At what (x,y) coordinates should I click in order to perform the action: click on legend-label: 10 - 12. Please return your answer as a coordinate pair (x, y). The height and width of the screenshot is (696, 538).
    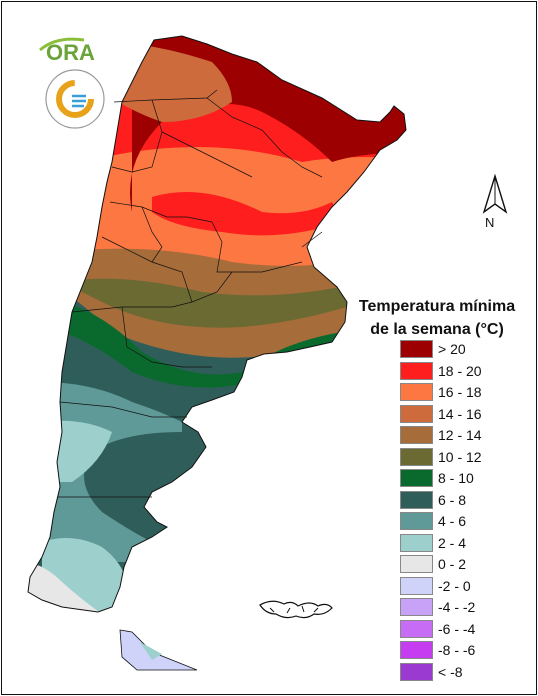
    Looking at the image, I should click on (460, 456).